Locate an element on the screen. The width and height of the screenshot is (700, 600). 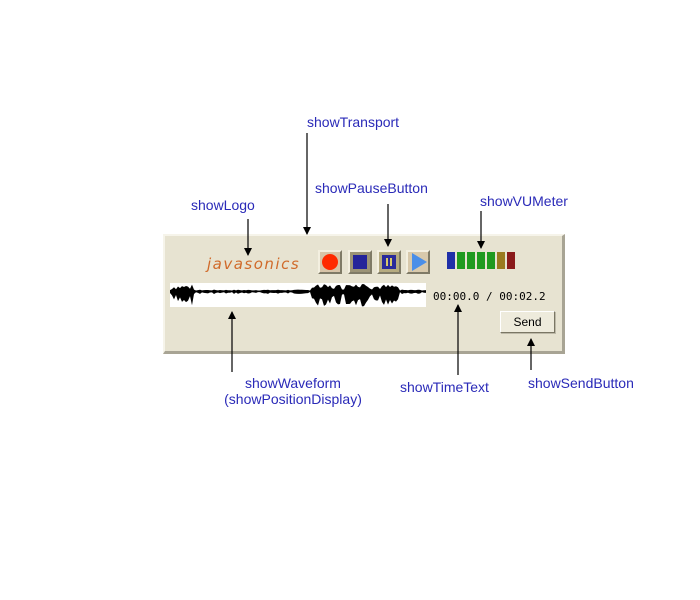
label-show-logo: showLogo is located at coordinates (223, 205).